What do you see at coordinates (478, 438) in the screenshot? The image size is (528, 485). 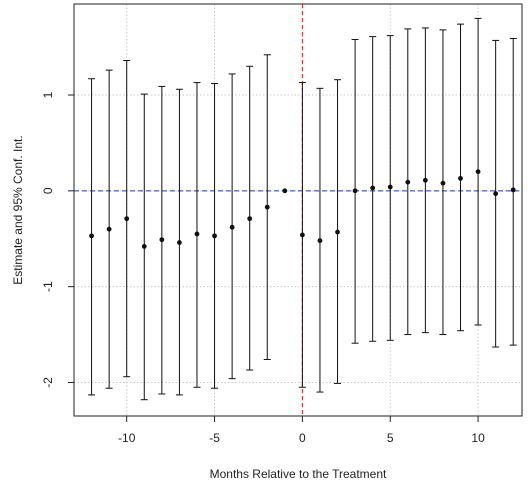 I see `x-tick-label: 10` at bounding box center [478, 438].